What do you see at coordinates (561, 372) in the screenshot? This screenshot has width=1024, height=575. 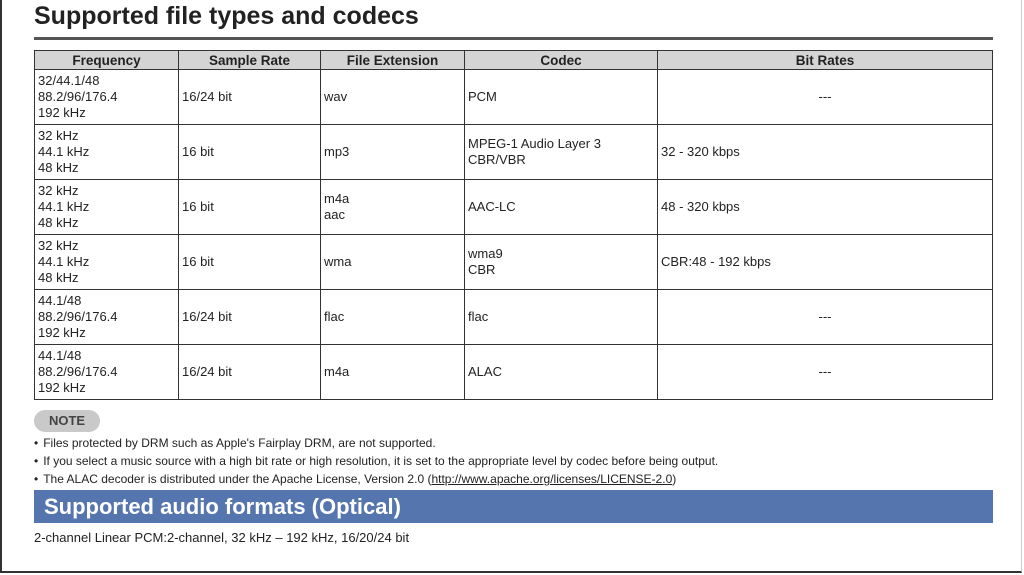 I see `cell-codec: ALAC` at bounding box center [561, 372].